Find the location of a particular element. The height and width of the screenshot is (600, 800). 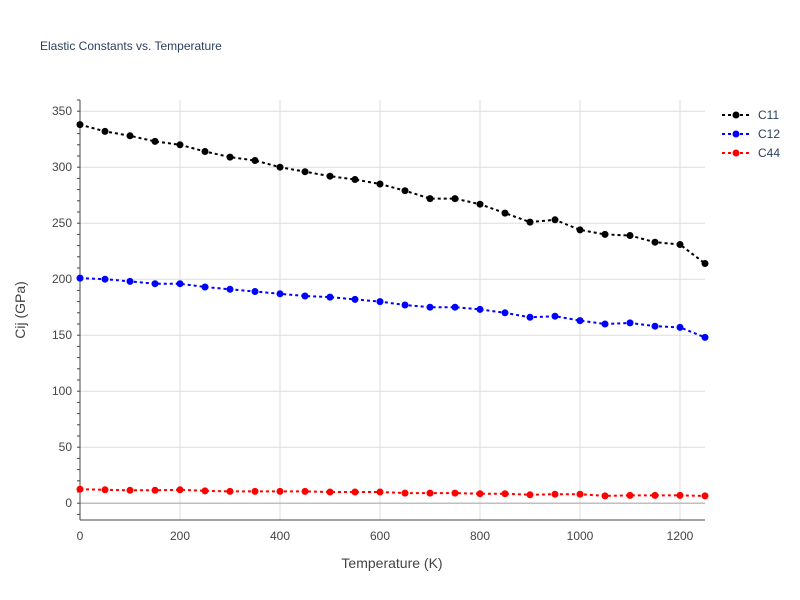

y-tick-label: 300 is located at coordinates (62, 167).